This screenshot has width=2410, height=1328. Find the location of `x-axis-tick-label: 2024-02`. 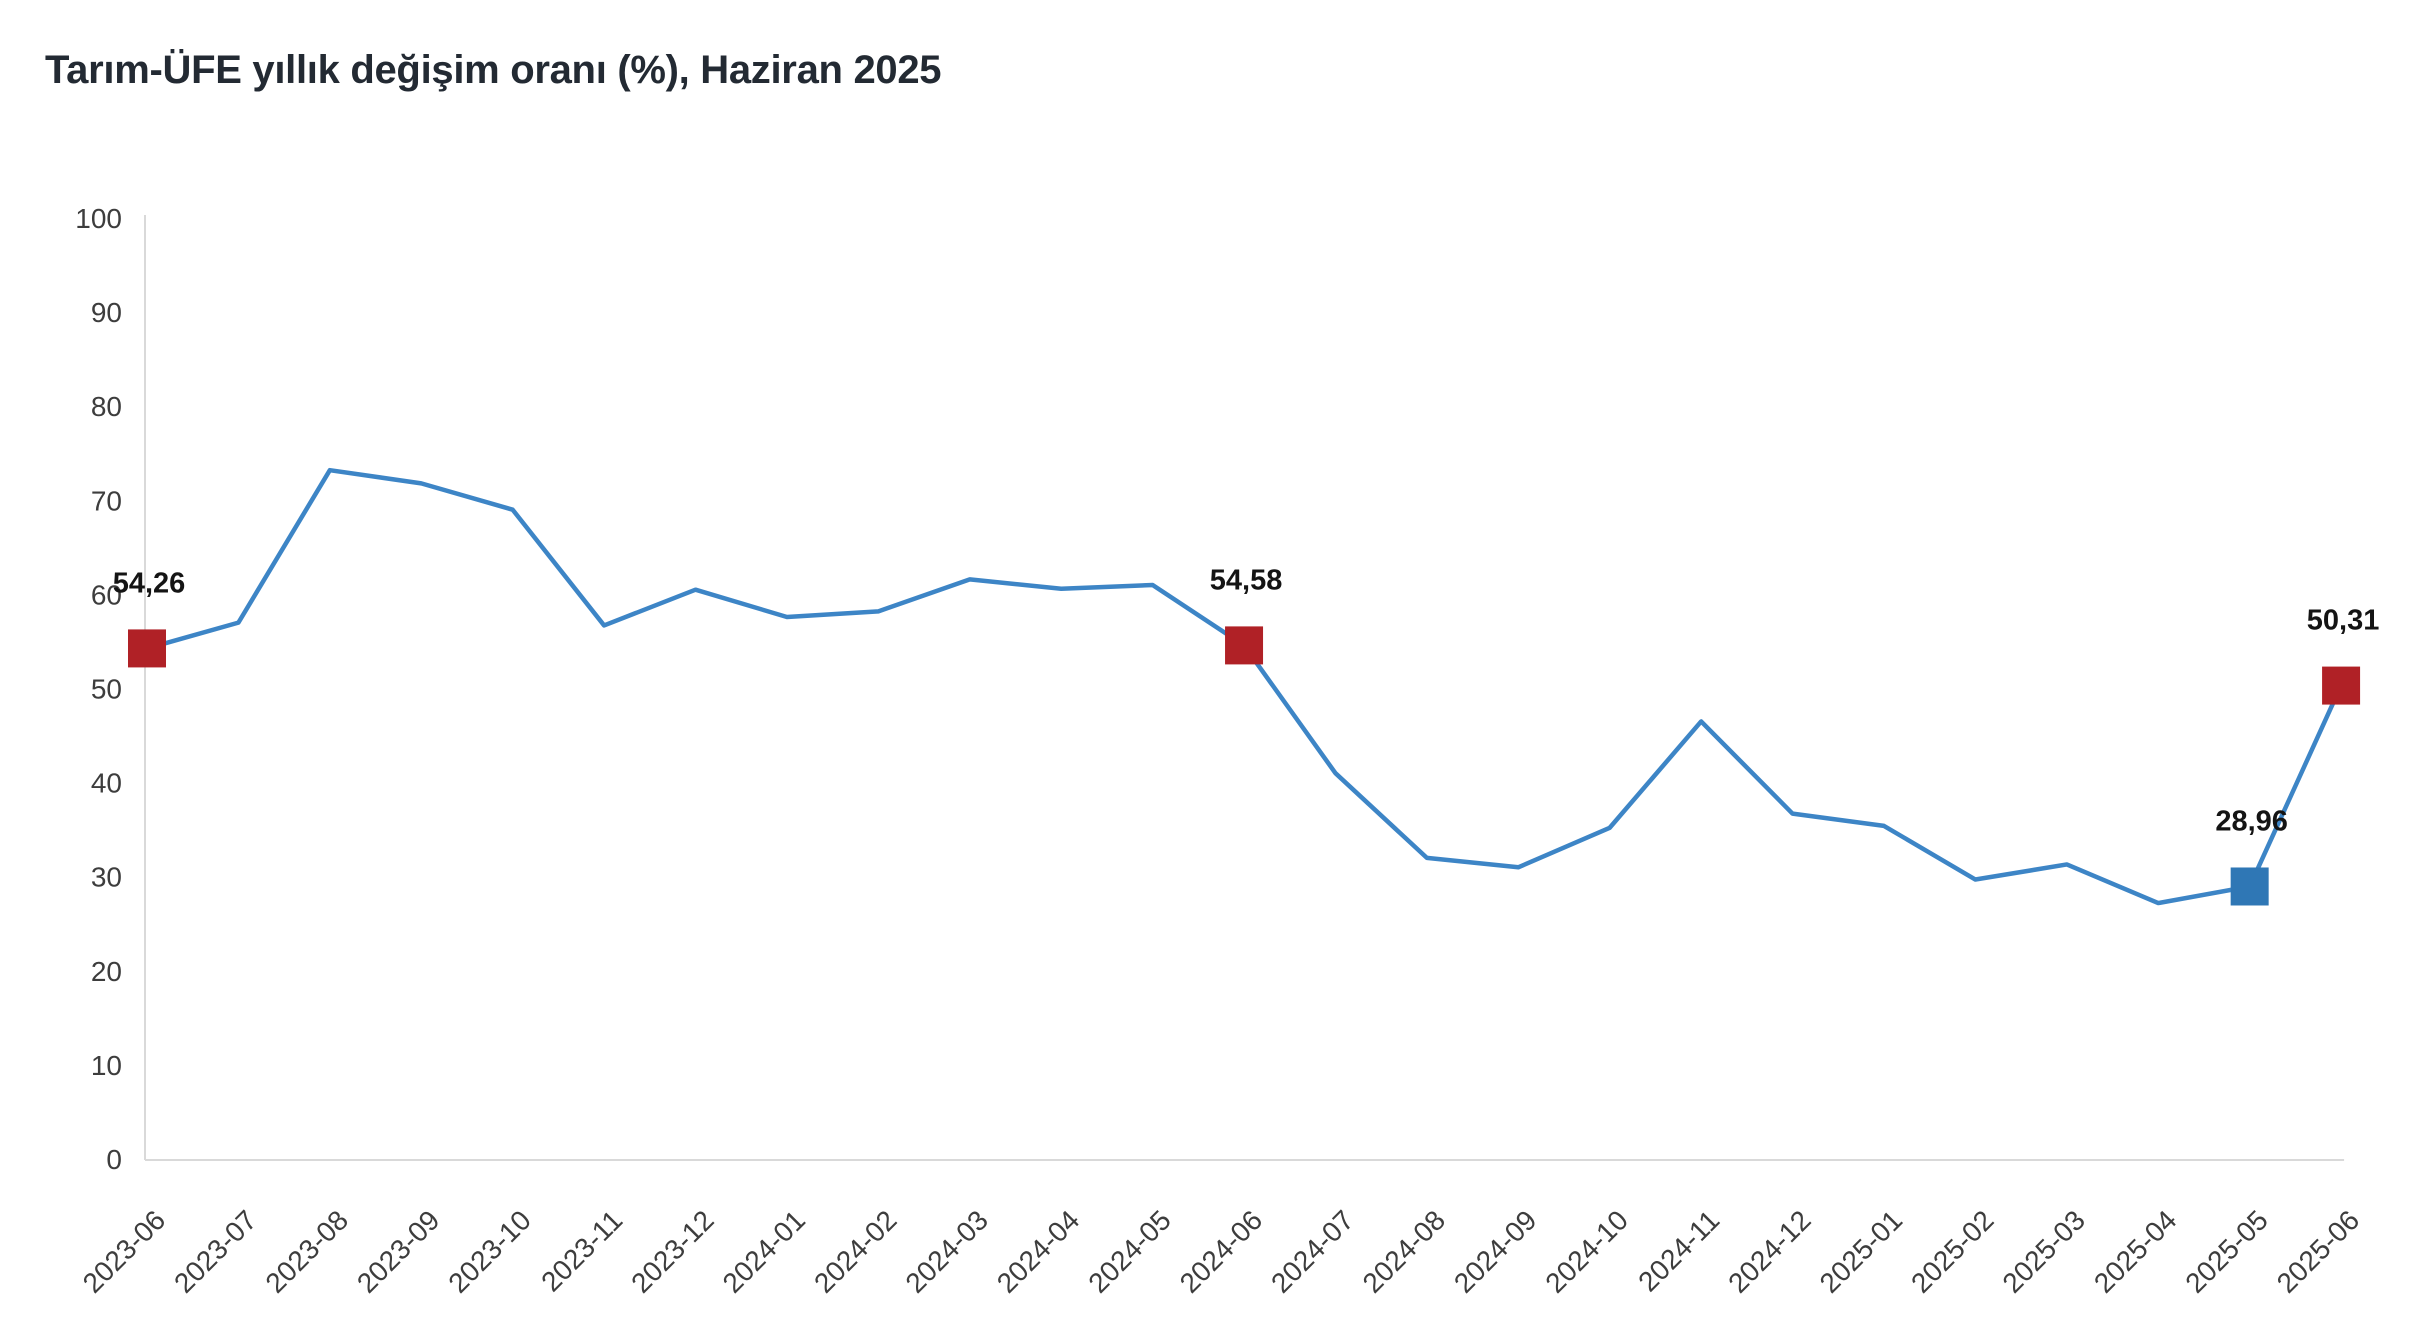

x-axis-tick-label: 2024-02 is located at coordinates (855, 1251).